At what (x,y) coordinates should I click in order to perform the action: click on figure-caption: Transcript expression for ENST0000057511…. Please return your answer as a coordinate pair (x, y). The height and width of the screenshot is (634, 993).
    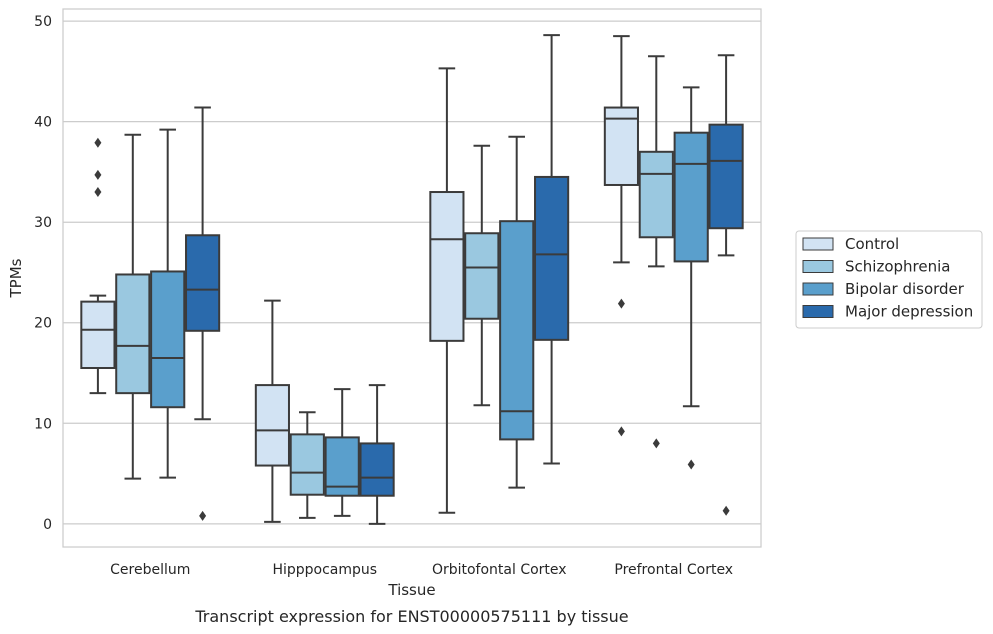
    Looking at the image, I should click on (411, 616).